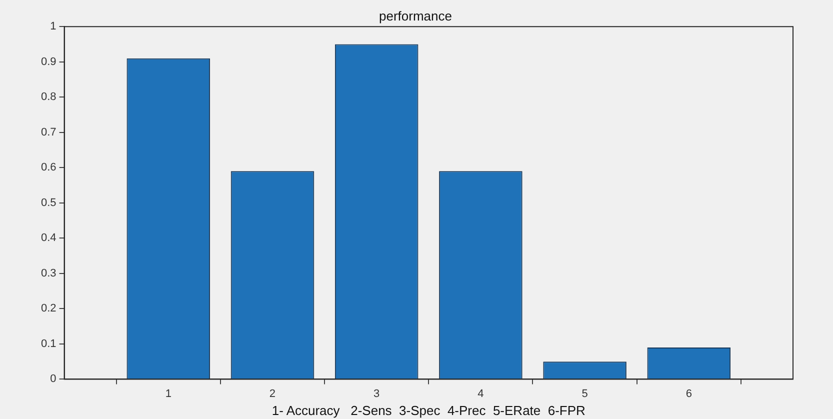  I want to click on x-tick-label: 3, so click(377, 394).